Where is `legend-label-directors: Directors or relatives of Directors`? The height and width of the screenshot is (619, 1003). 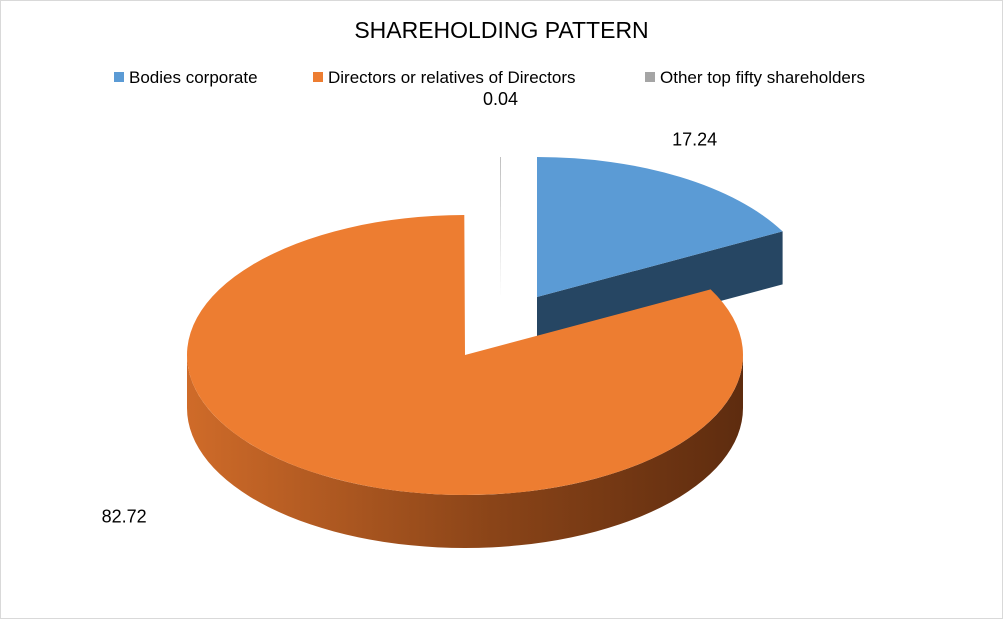
legend-label-directors: Directors or relatives of Directors is located at coordinates (452, 77).